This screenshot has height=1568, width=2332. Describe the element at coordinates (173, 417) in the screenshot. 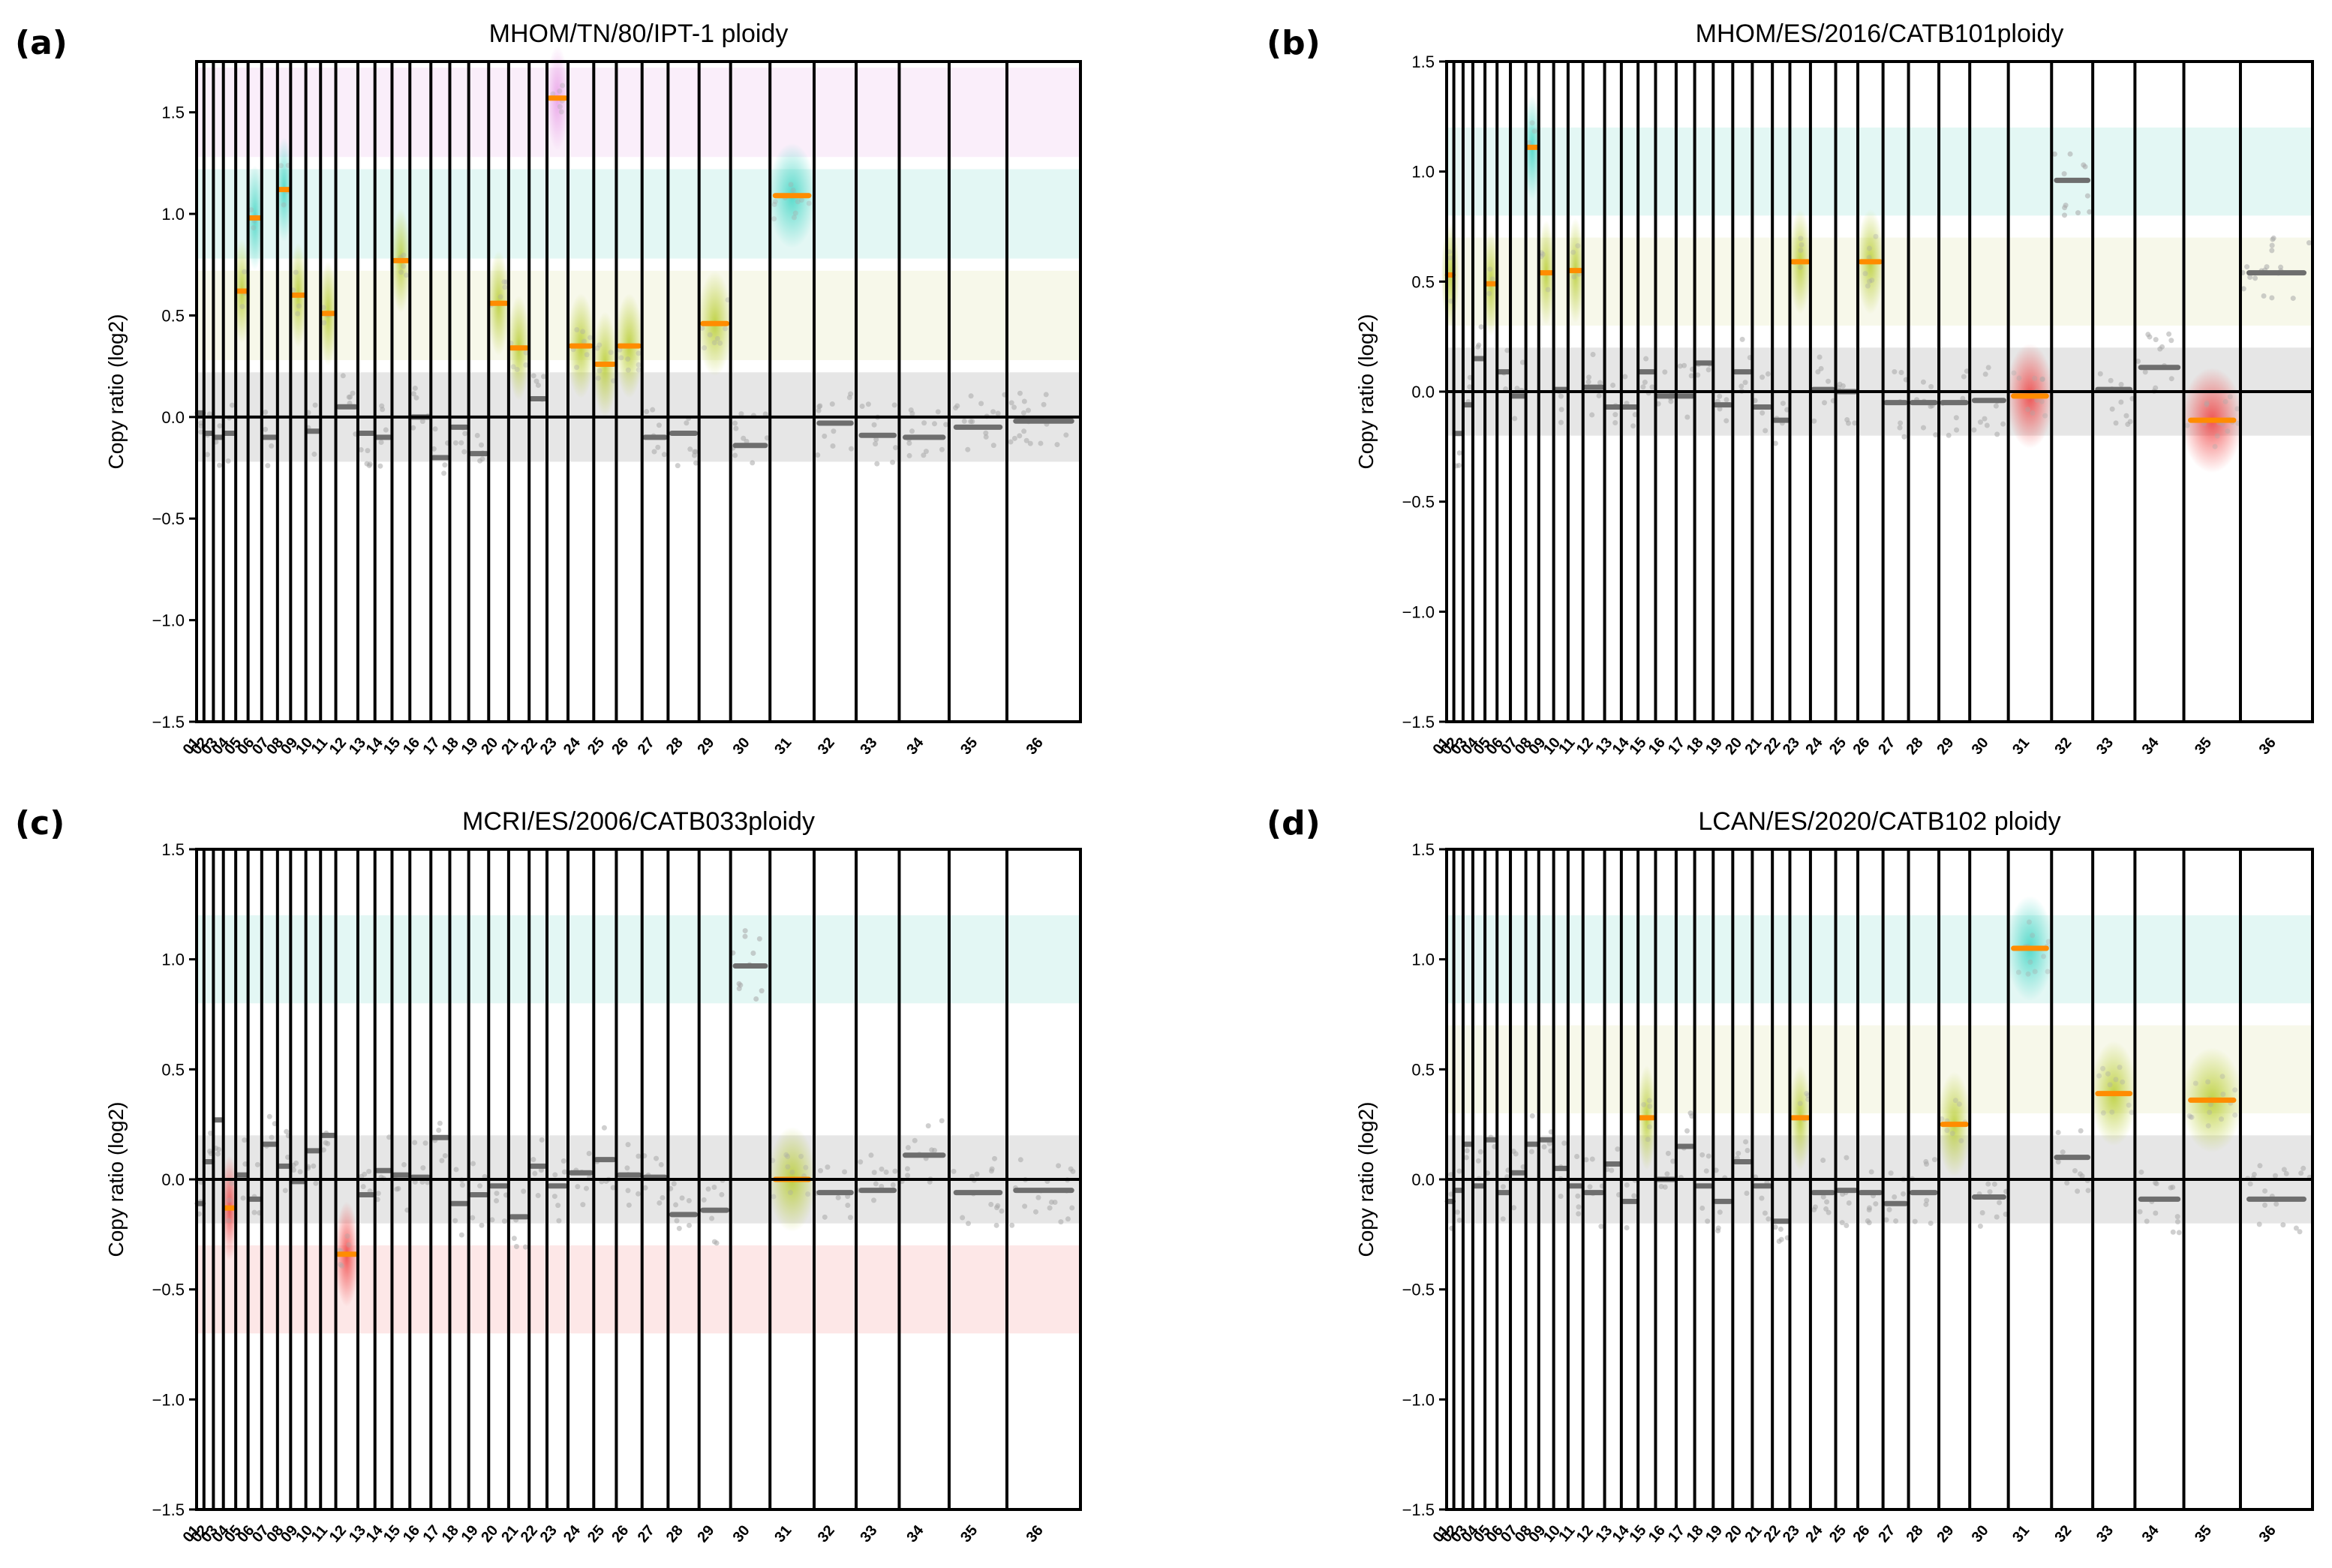

I see `y-tick-label: 0.0` at that location.